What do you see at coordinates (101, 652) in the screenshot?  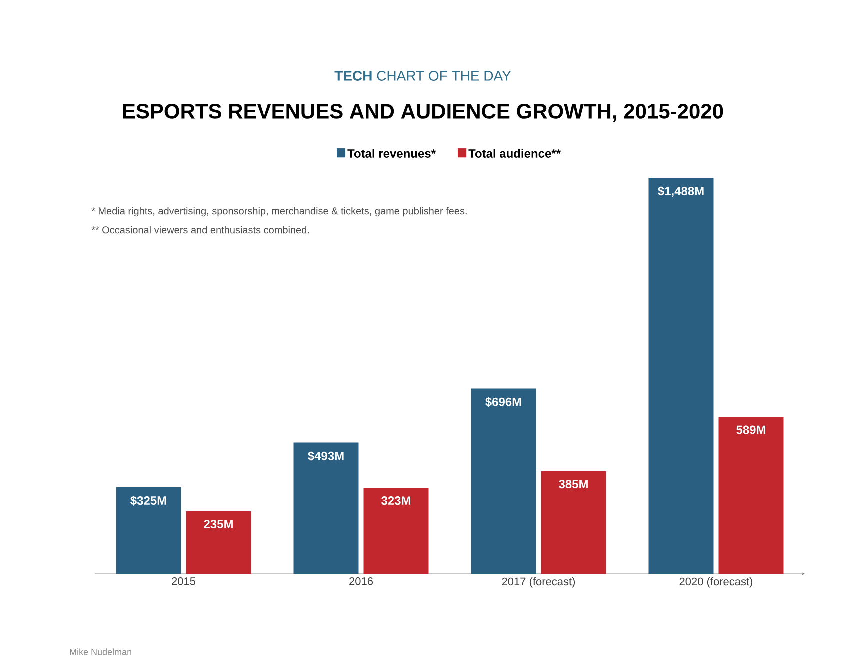 I see `text: Mike Nudelman` at bounding box center [101, 652].